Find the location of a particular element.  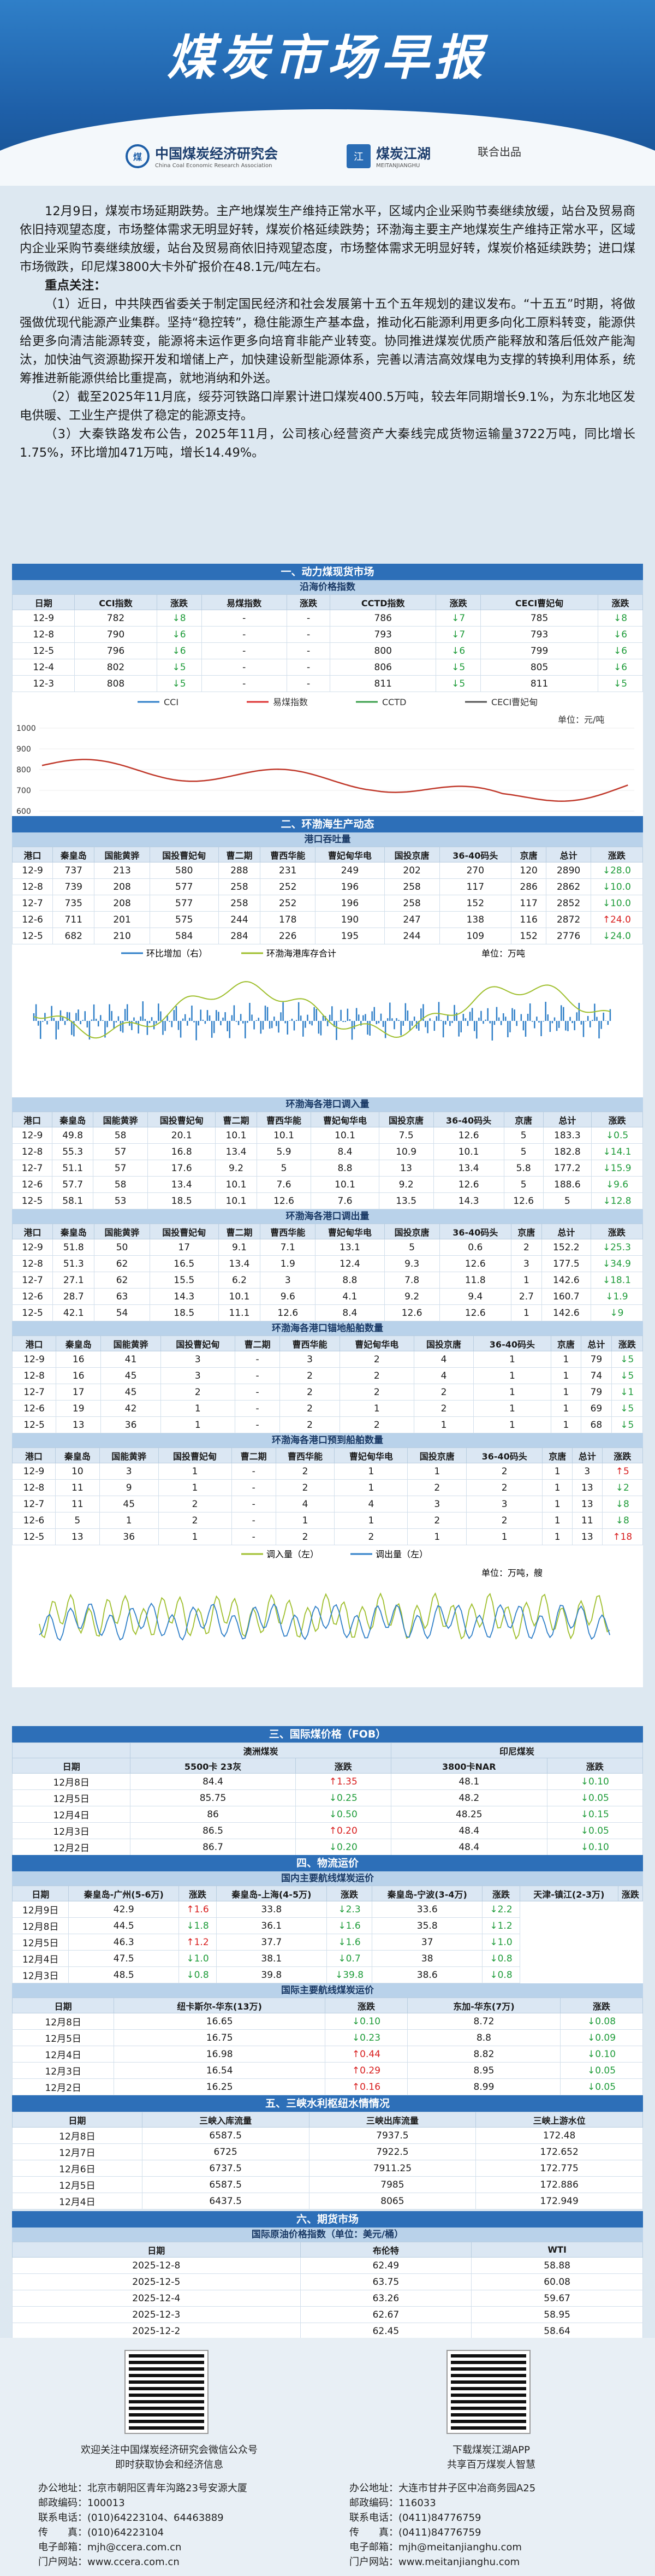

table-row: 12-6 5 1 2-1 1 2 2 1 11 ↓8 is located at coordinates (328, 1520).